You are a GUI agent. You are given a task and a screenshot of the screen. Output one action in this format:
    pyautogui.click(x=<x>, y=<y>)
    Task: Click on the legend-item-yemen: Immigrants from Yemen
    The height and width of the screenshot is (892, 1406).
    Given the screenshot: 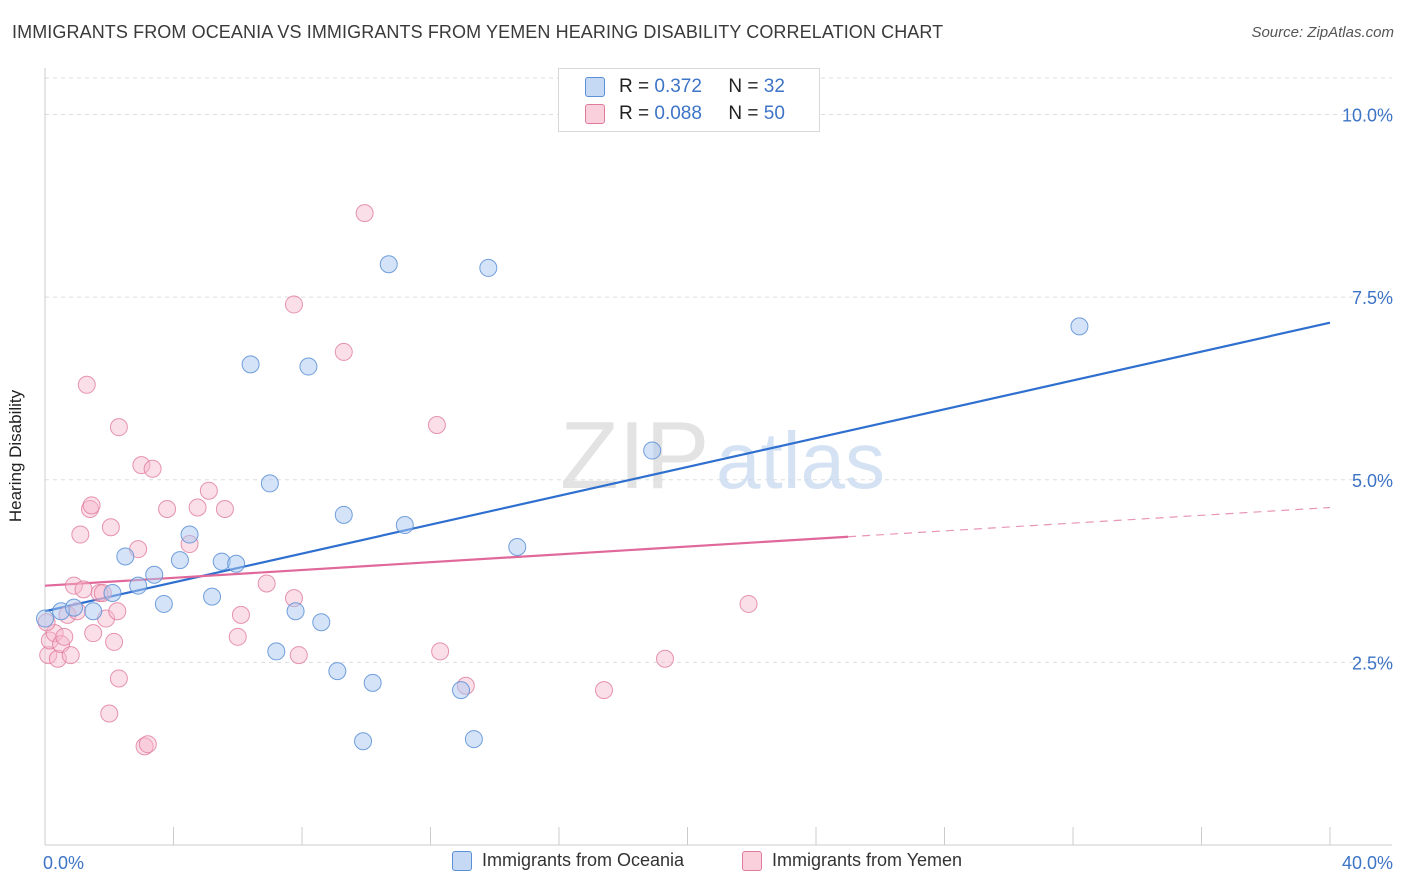 What is the action you would take?
    pyautogui.click(x=852, y=860)
    